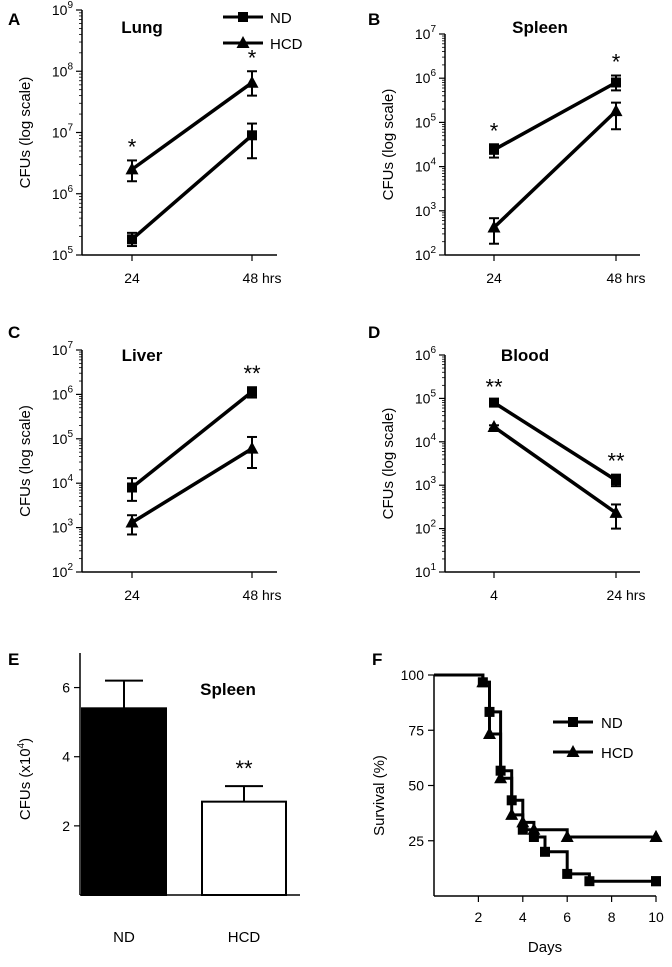  Describe the element at coordinates (13, 659) in the screenshot. I see `panel-letter: E` at that location.